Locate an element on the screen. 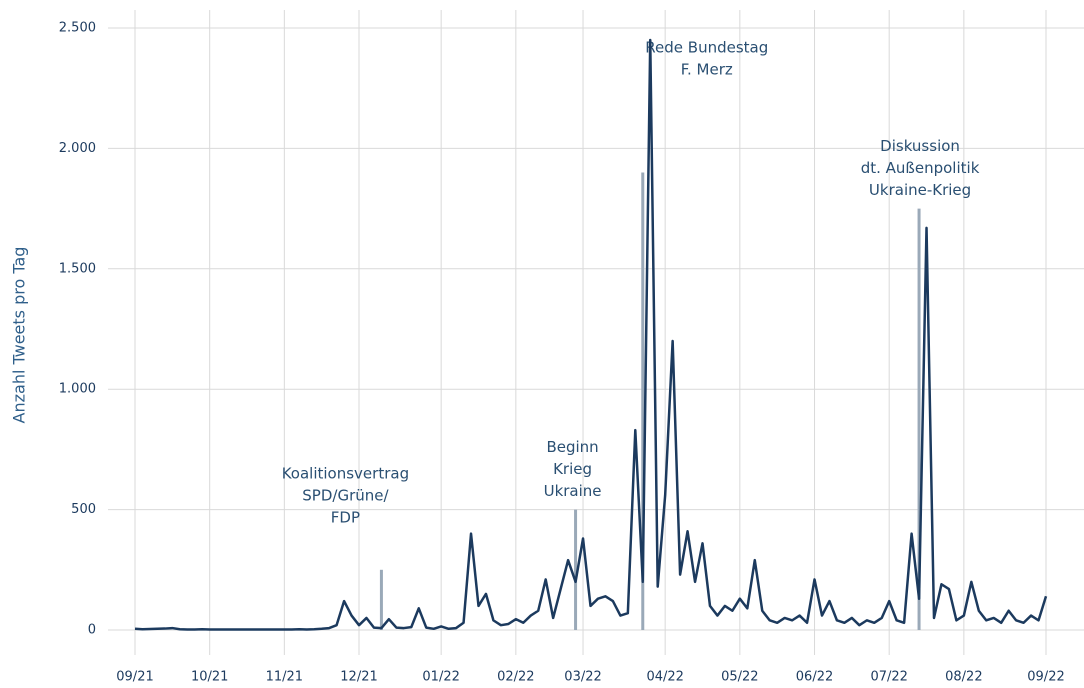  annotation-text: SPD/Grüne/ is located at coordinates (345, 495).